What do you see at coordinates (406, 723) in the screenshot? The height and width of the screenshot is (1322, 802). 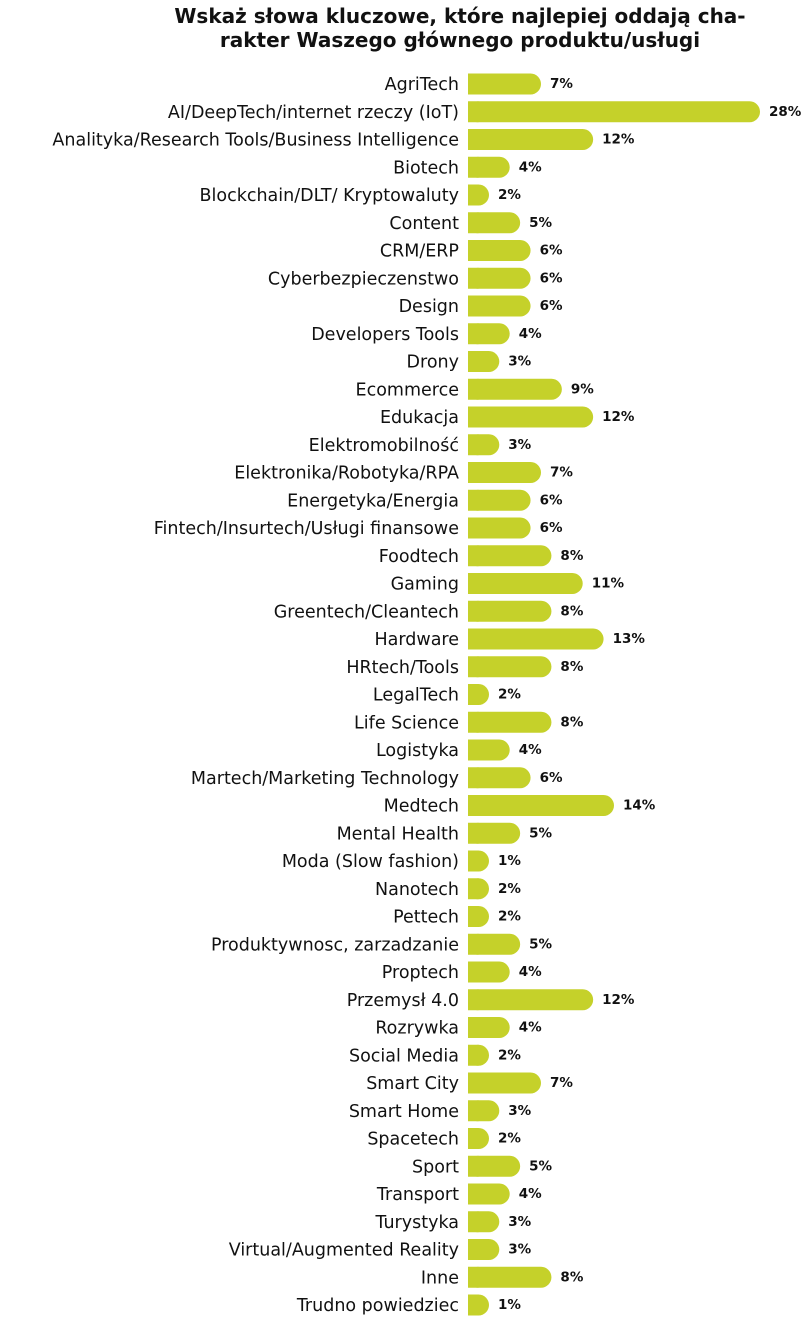 I see `category-label: Life Science` at bounding box center [406, 723].